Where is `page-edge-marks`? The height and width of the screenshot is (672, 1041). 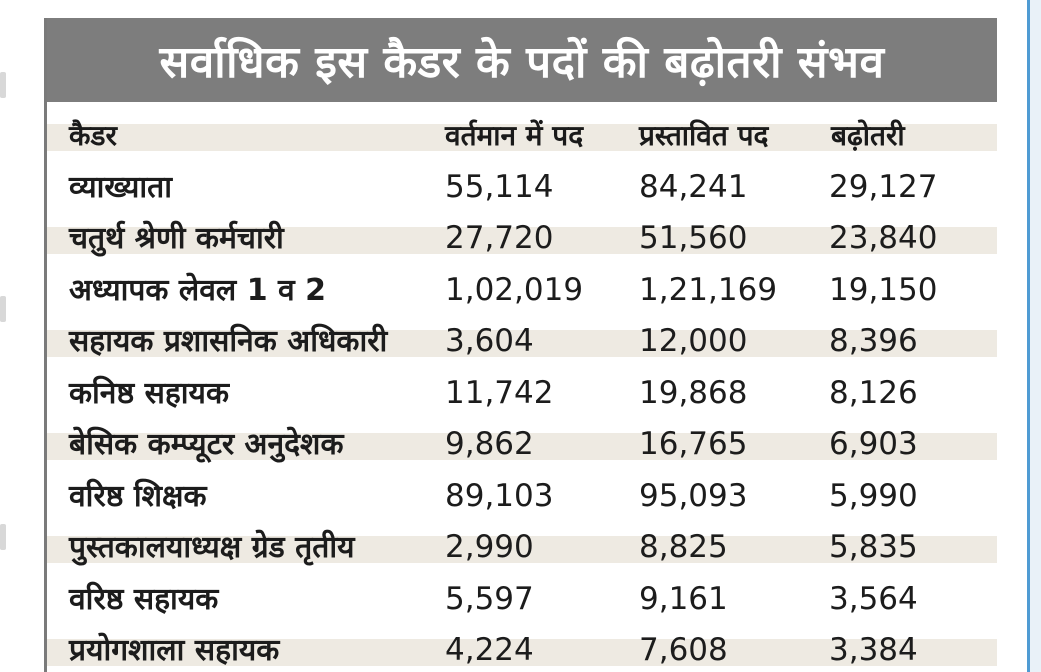 page-edge-marks is located at coordinates (20, 336).